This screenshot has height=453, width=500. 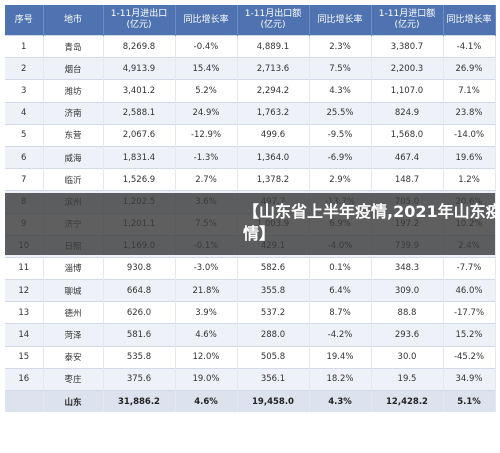 I want to click on table-cell: 34.9%, so click(x=469, y=379).